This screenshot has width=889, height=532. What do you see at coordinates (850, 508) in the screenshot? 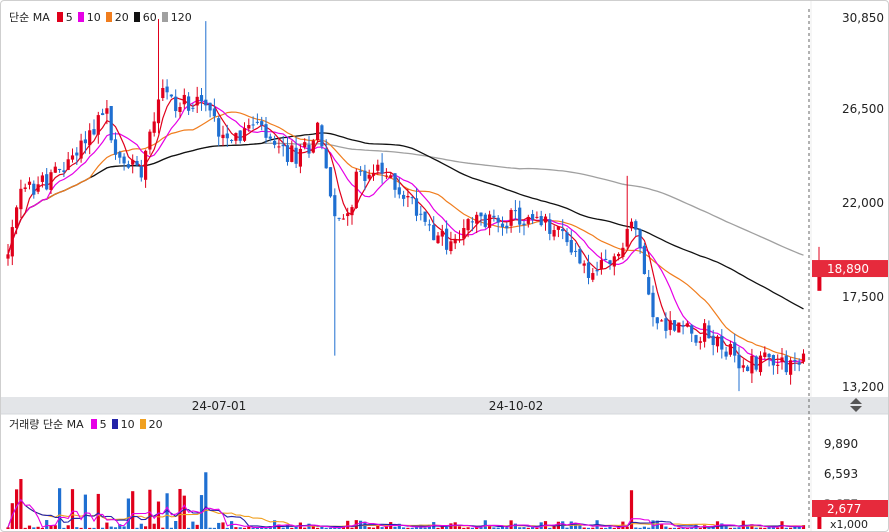
I see `current-volume-tag` at bounding box center [850, 508].